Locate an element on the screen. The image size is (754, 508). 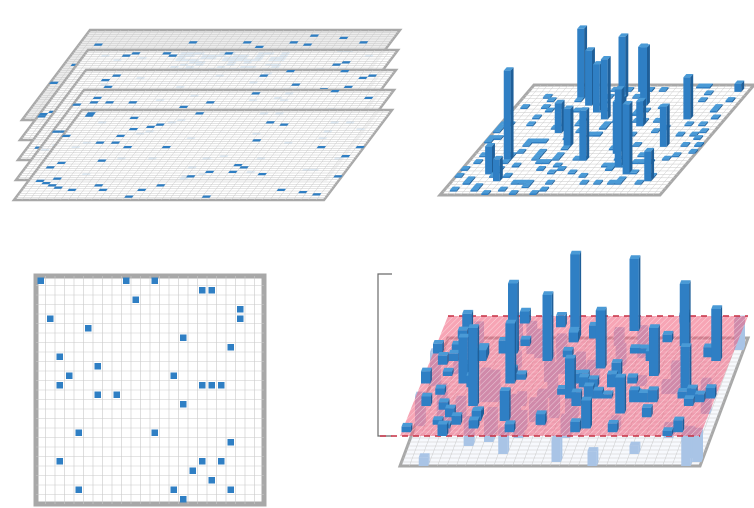
layer-5-gridlines is located at coordinates (203, 155).